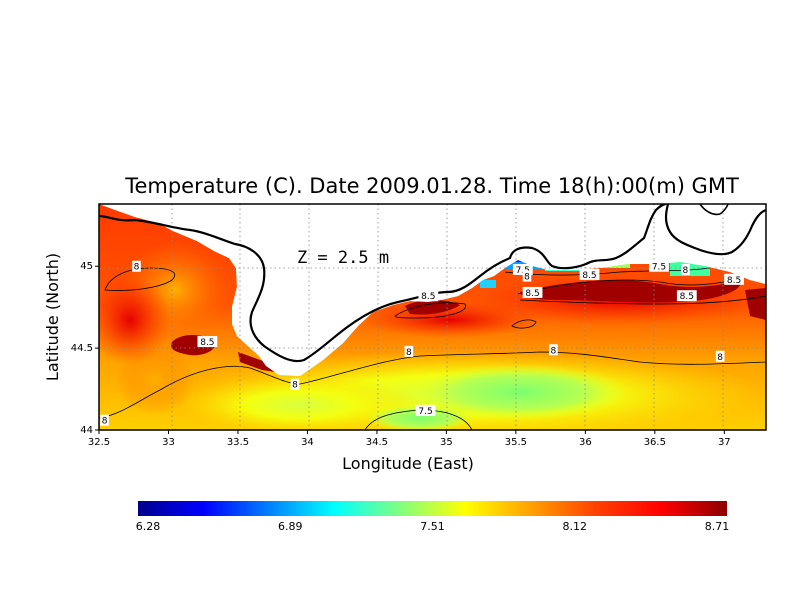 The height and width of the screenshot is (600, 800). Describe the element at coordinates (755, 304) in the screenshot. I see `warm-core-east` at that location.